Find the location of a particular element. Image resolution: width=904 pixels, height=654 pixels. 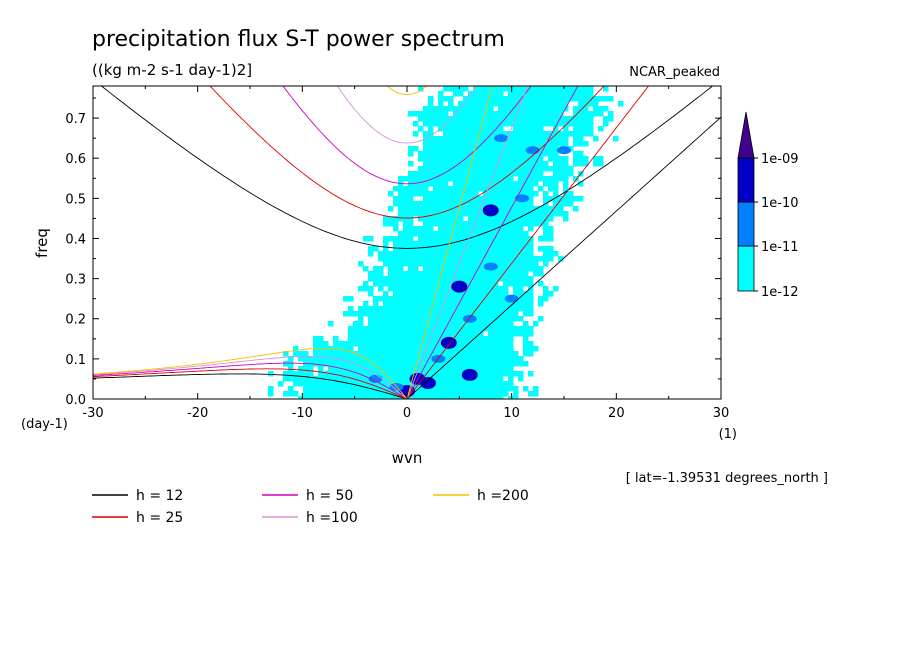

x-units-label: (1) is located at coordinates (728, 434).